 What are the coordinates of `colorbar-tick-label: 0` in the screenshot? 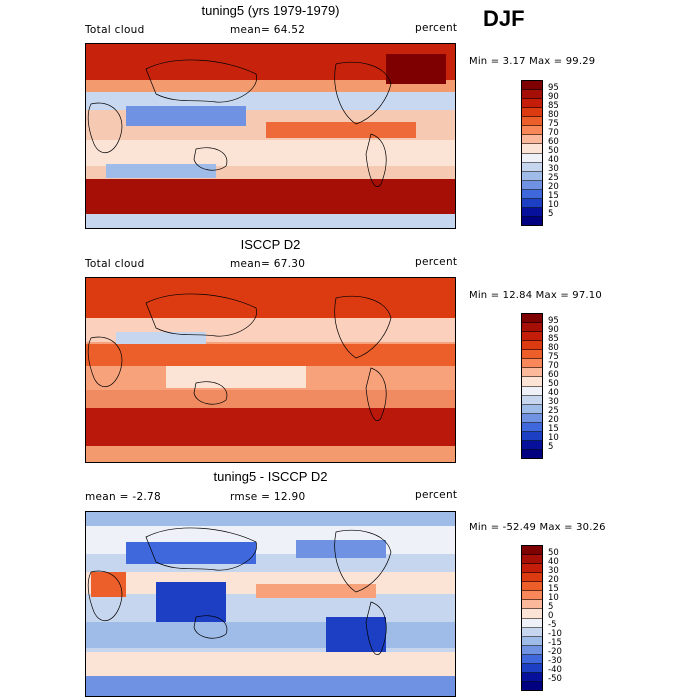 It's located at (551, 616).